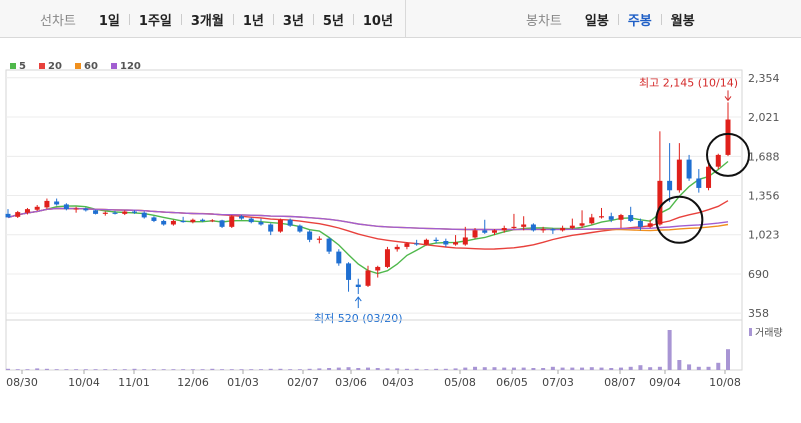 The height and width of the screenshot is (423, 801). What do you see at coordinates (596, 21) in the screenshot?
I see `candle-daily-button: 일봉` at bounding box center [596, 21].